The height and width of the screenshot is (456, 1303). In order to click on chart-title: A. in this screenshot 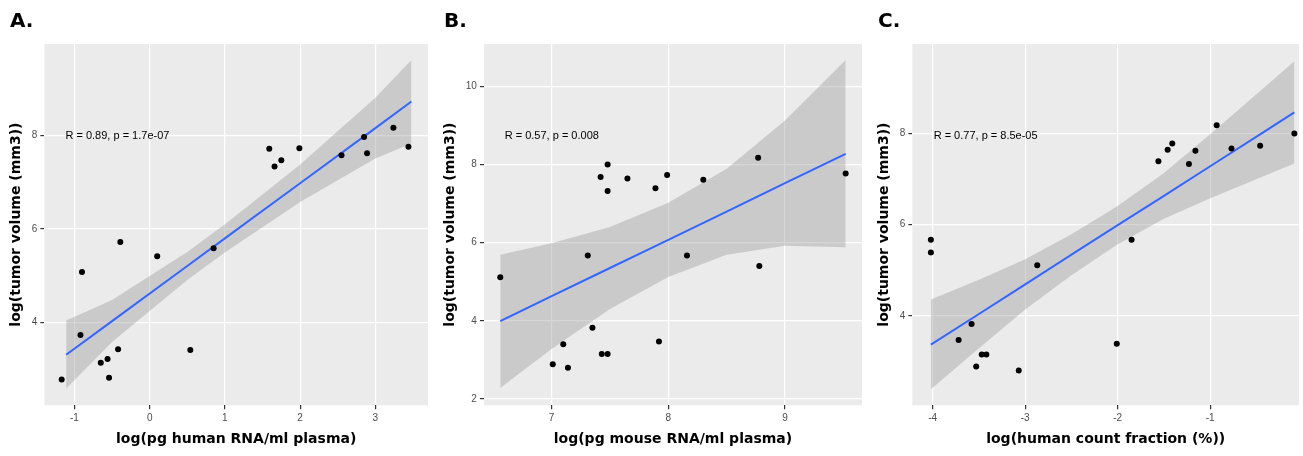, I will do `click(22, 20)`.